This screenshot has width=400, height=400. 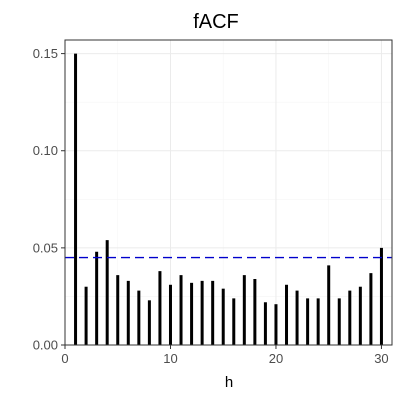 What do you see at coordinates (45, 53) in the screenshot?
I see `y-tick-label: 0.15` at bounding box center [45, 53].